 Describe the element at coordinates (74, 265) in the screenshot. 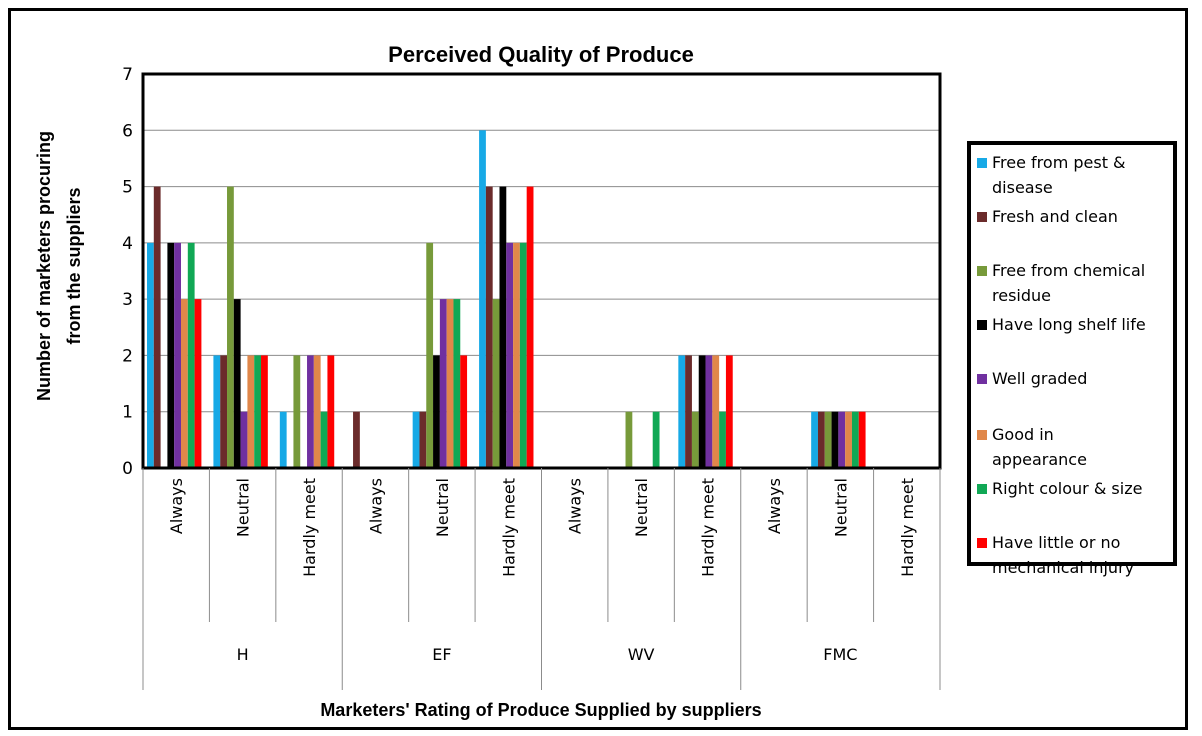

I see `y-axis-label-line2: from the suppliers` at that location.